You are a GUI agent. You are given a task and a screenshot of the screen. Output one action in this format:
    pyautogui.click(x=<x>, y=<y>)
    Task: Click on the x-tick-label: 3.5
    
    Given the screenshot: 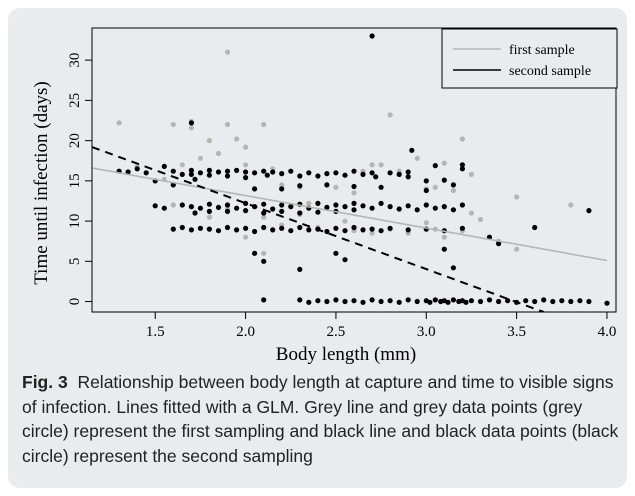 What is the action you would take?
    pyautogui.click(x=516, y=332)
    